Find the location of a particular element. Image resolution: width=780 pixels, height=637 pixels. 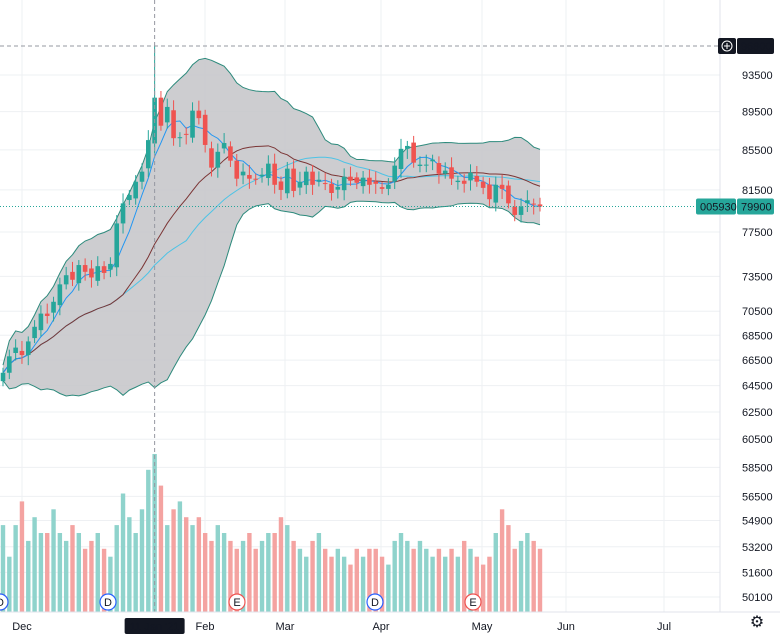

y-tick-label: 93500 is located at coordinates (757, 76).